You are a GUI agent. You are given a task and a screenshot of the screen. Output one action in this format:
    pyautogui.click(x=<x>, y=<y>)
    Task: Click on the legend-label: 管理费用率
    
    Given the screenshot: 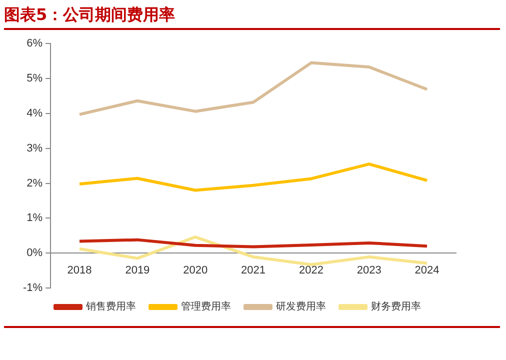 What is the action you would take?
    pyautogui.click(x=206, y=306)
    